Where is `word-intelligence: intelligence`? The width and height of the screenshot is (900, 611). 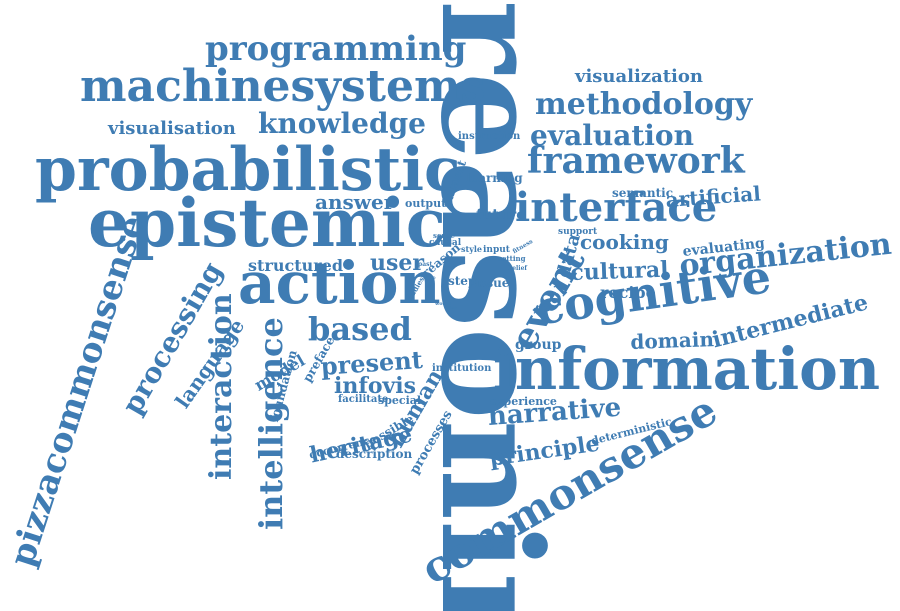
word-intelligence: intelligence is located at coordinates (271, 423).